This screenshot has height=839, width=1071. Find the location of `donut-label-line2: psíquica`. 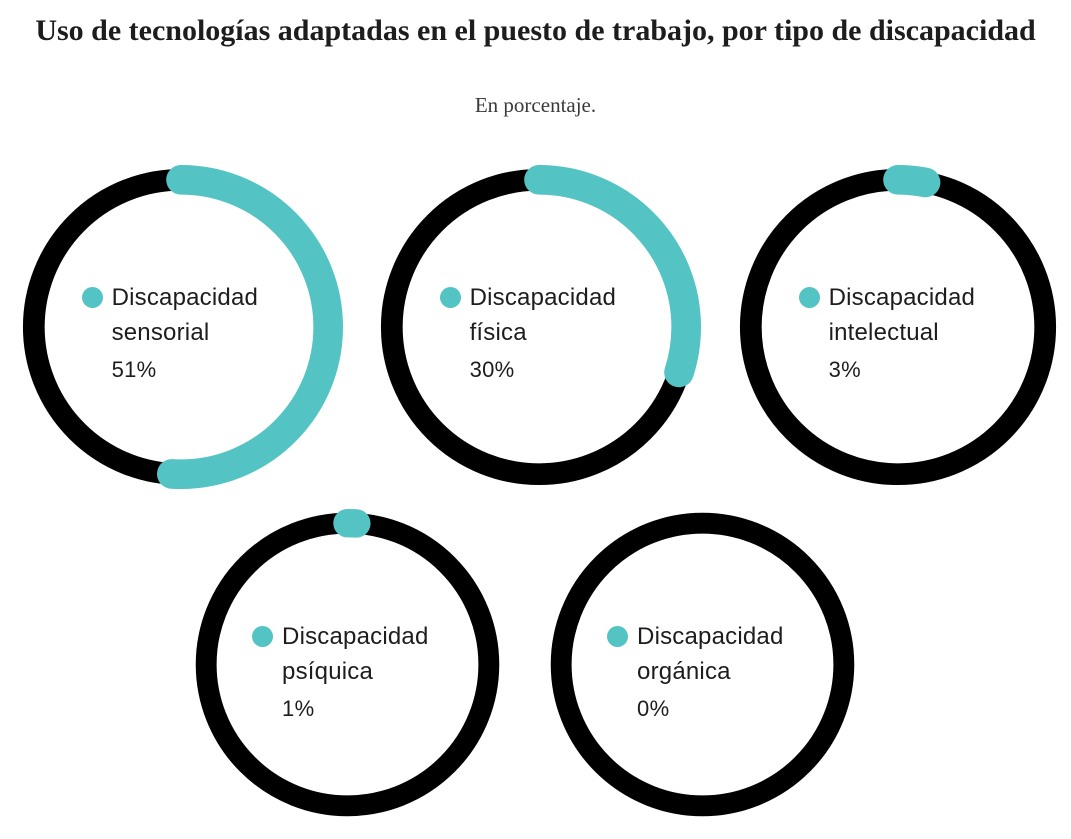

donut-label-line2: psíquica is located at coordinates (328, 672).